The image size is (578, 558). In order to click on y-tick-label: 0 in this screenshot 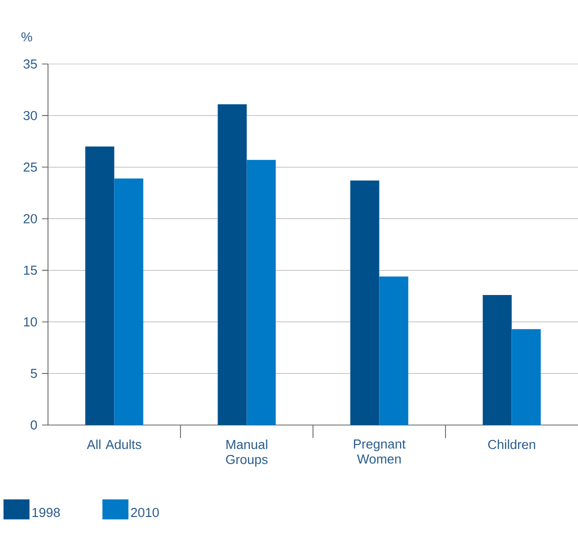, I will do `click(33, 425)`.